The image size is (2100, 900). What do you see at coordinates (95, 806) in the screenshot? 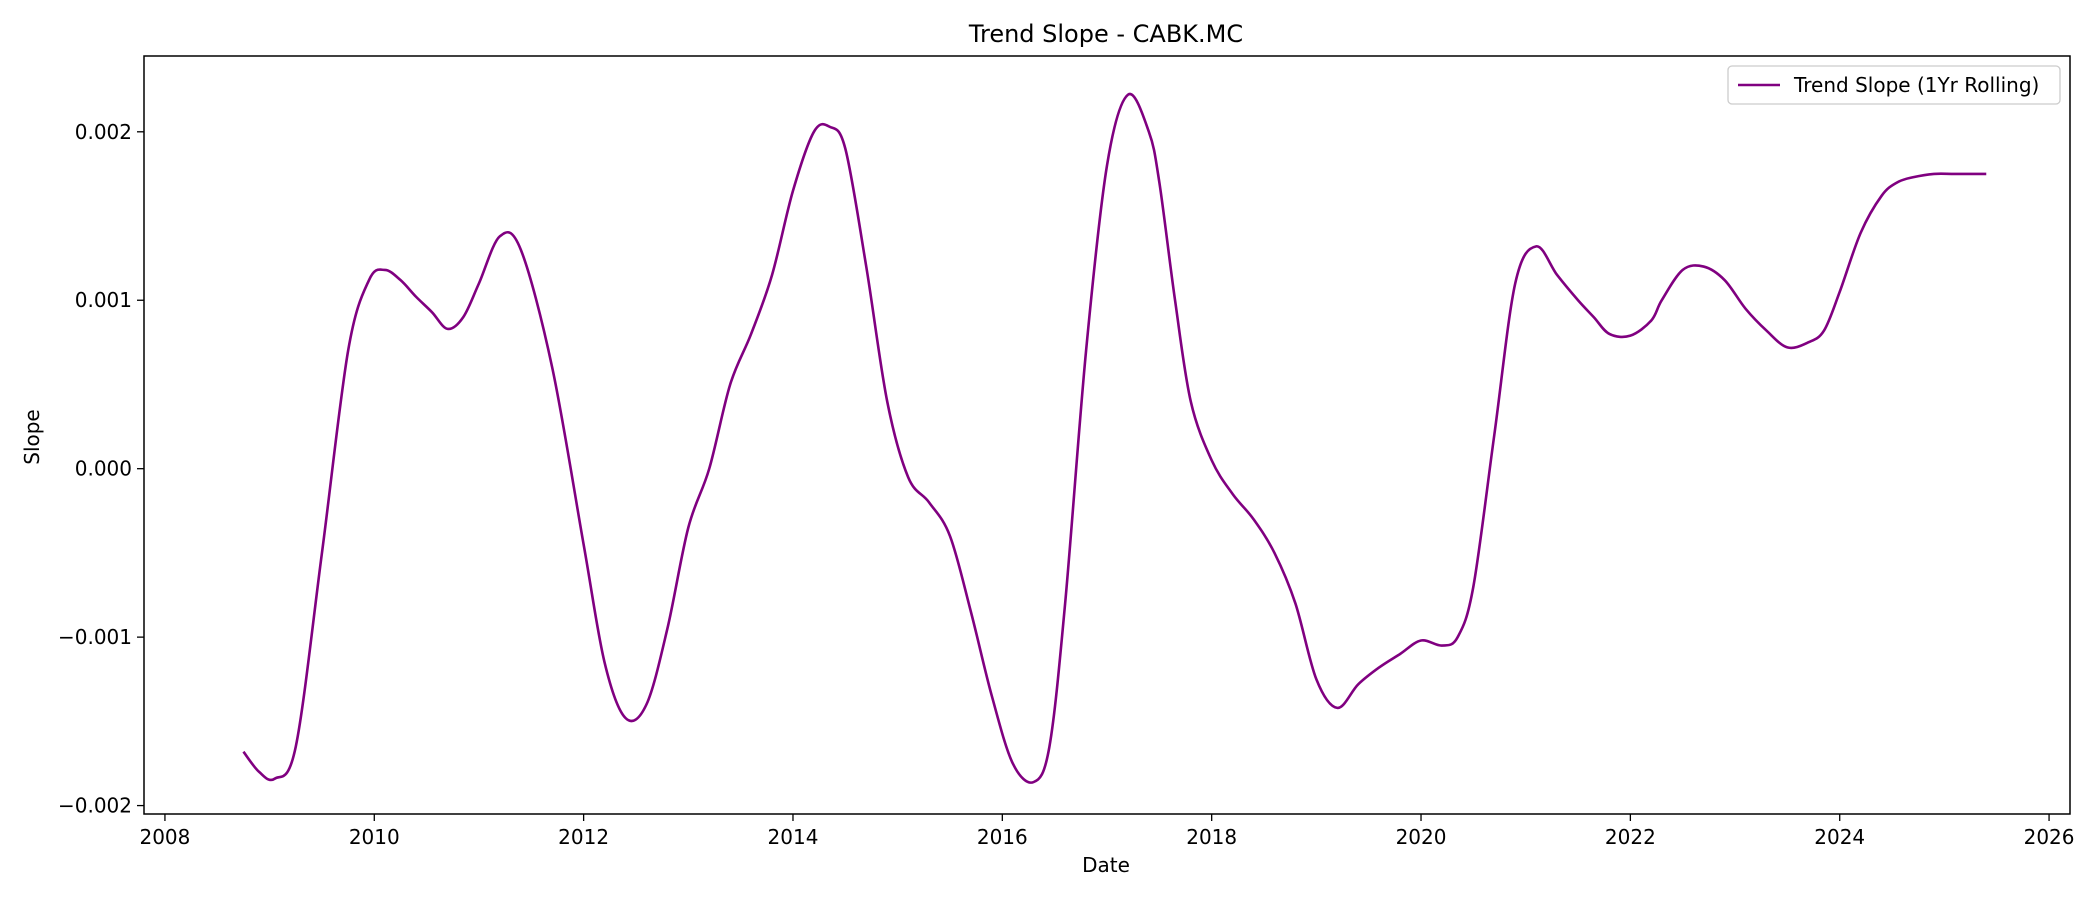
I see `y-tick-label: −0.002` at bounding box center [95, 806].